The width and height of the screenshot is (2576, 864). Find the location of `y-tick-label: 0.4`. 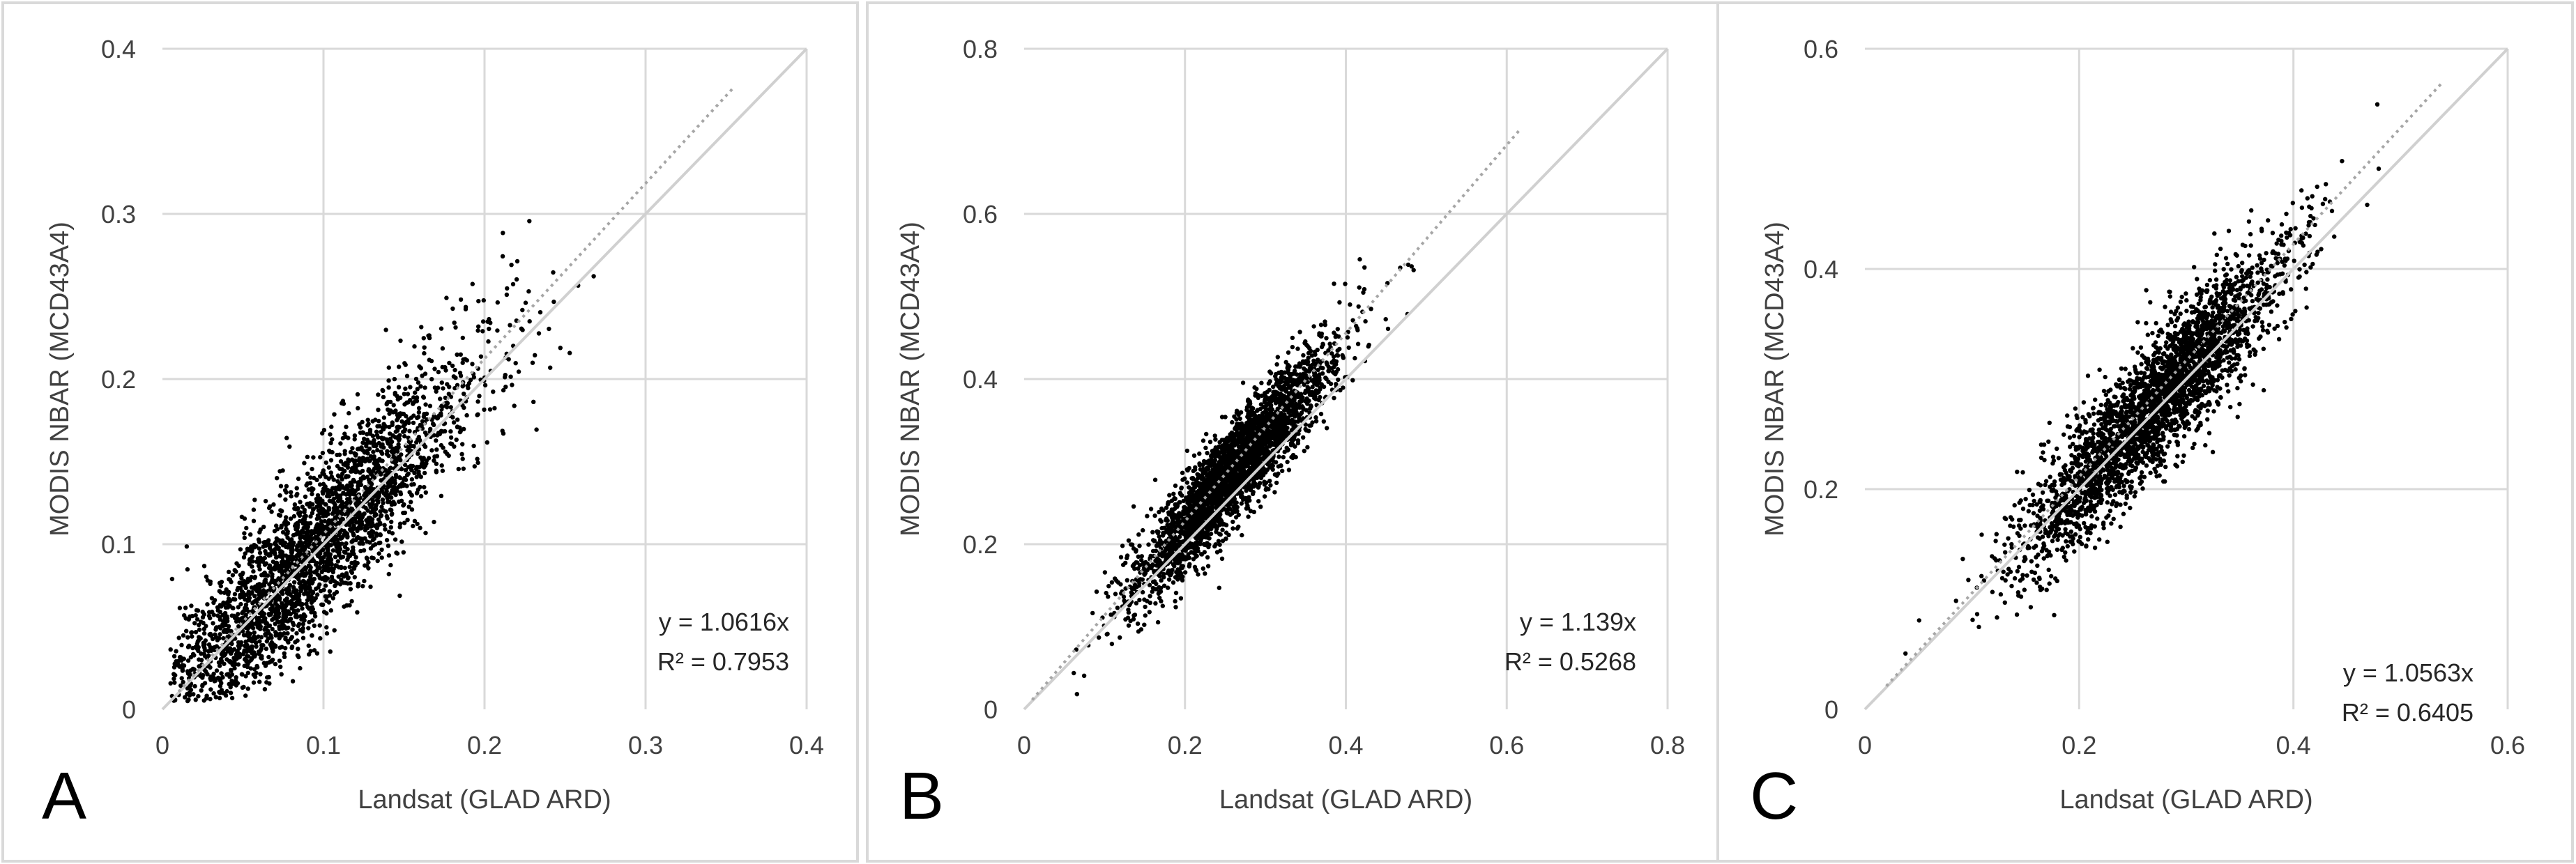

y-tick-label: 0.4 is located at coordinates (980, 379).